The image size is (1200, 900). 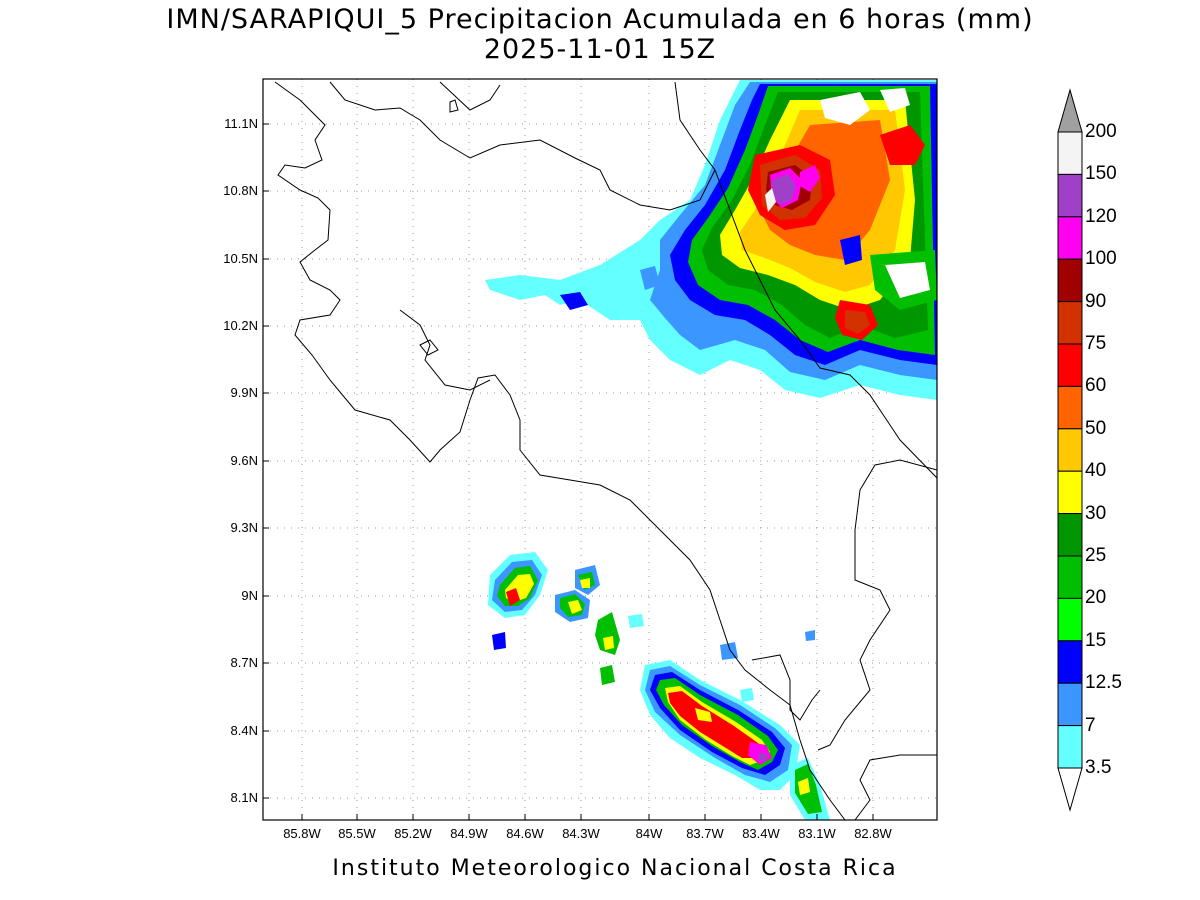 What do you see at coordinates (413, 833) in the screenshot?
I see `longitude-label: 85.2W` at bounding box center [413, 833].